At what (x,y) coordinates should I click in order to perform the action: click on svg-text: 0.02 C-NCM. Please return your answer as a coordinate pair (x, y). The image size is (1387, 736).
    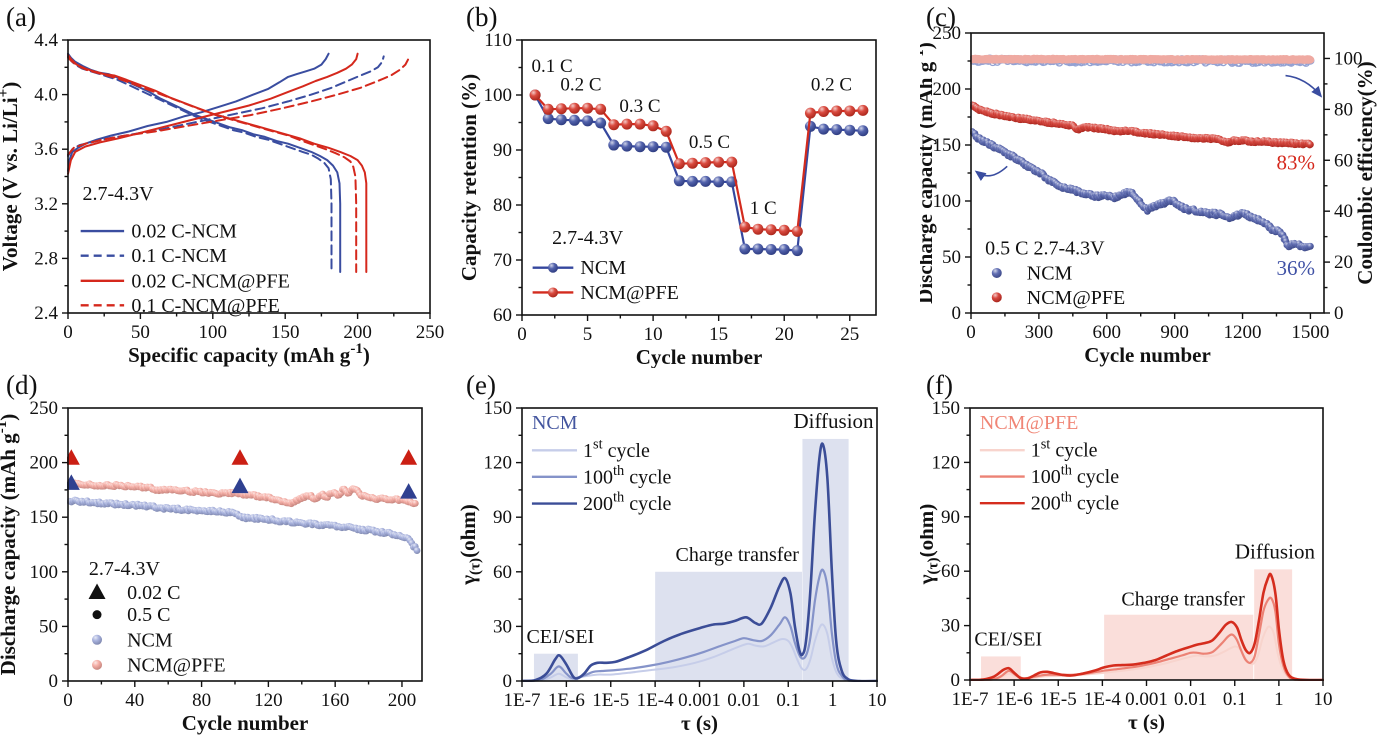
    Looking at the image, I should click on (184, 232).